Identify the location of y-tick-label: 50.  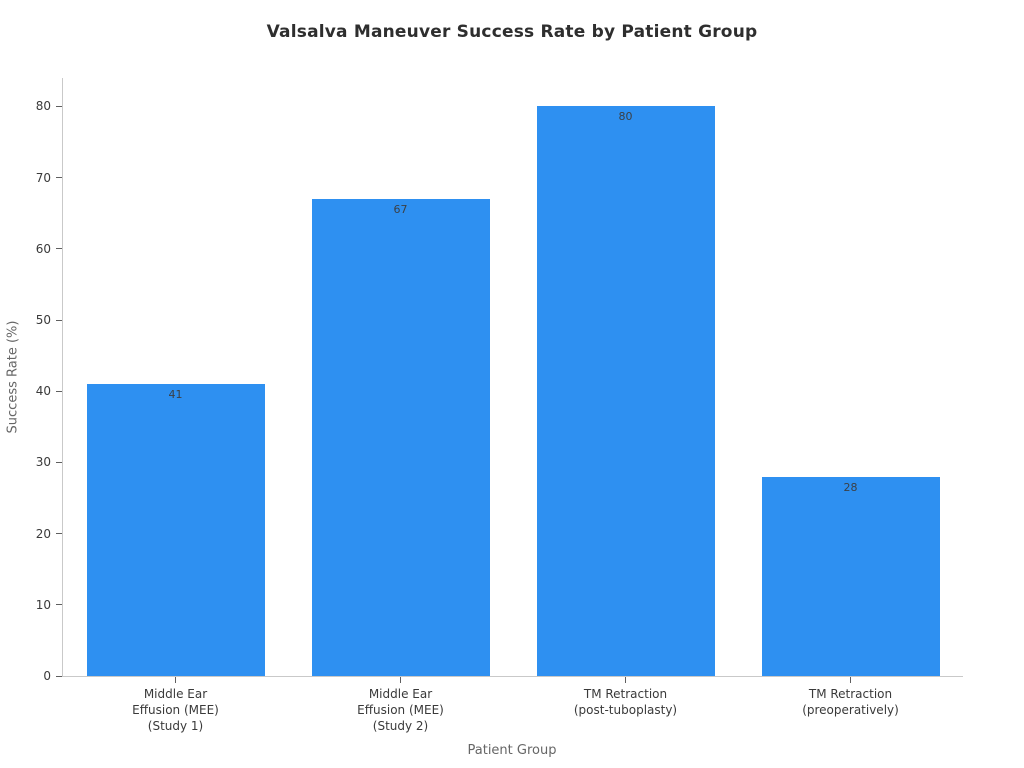
(43, 320).